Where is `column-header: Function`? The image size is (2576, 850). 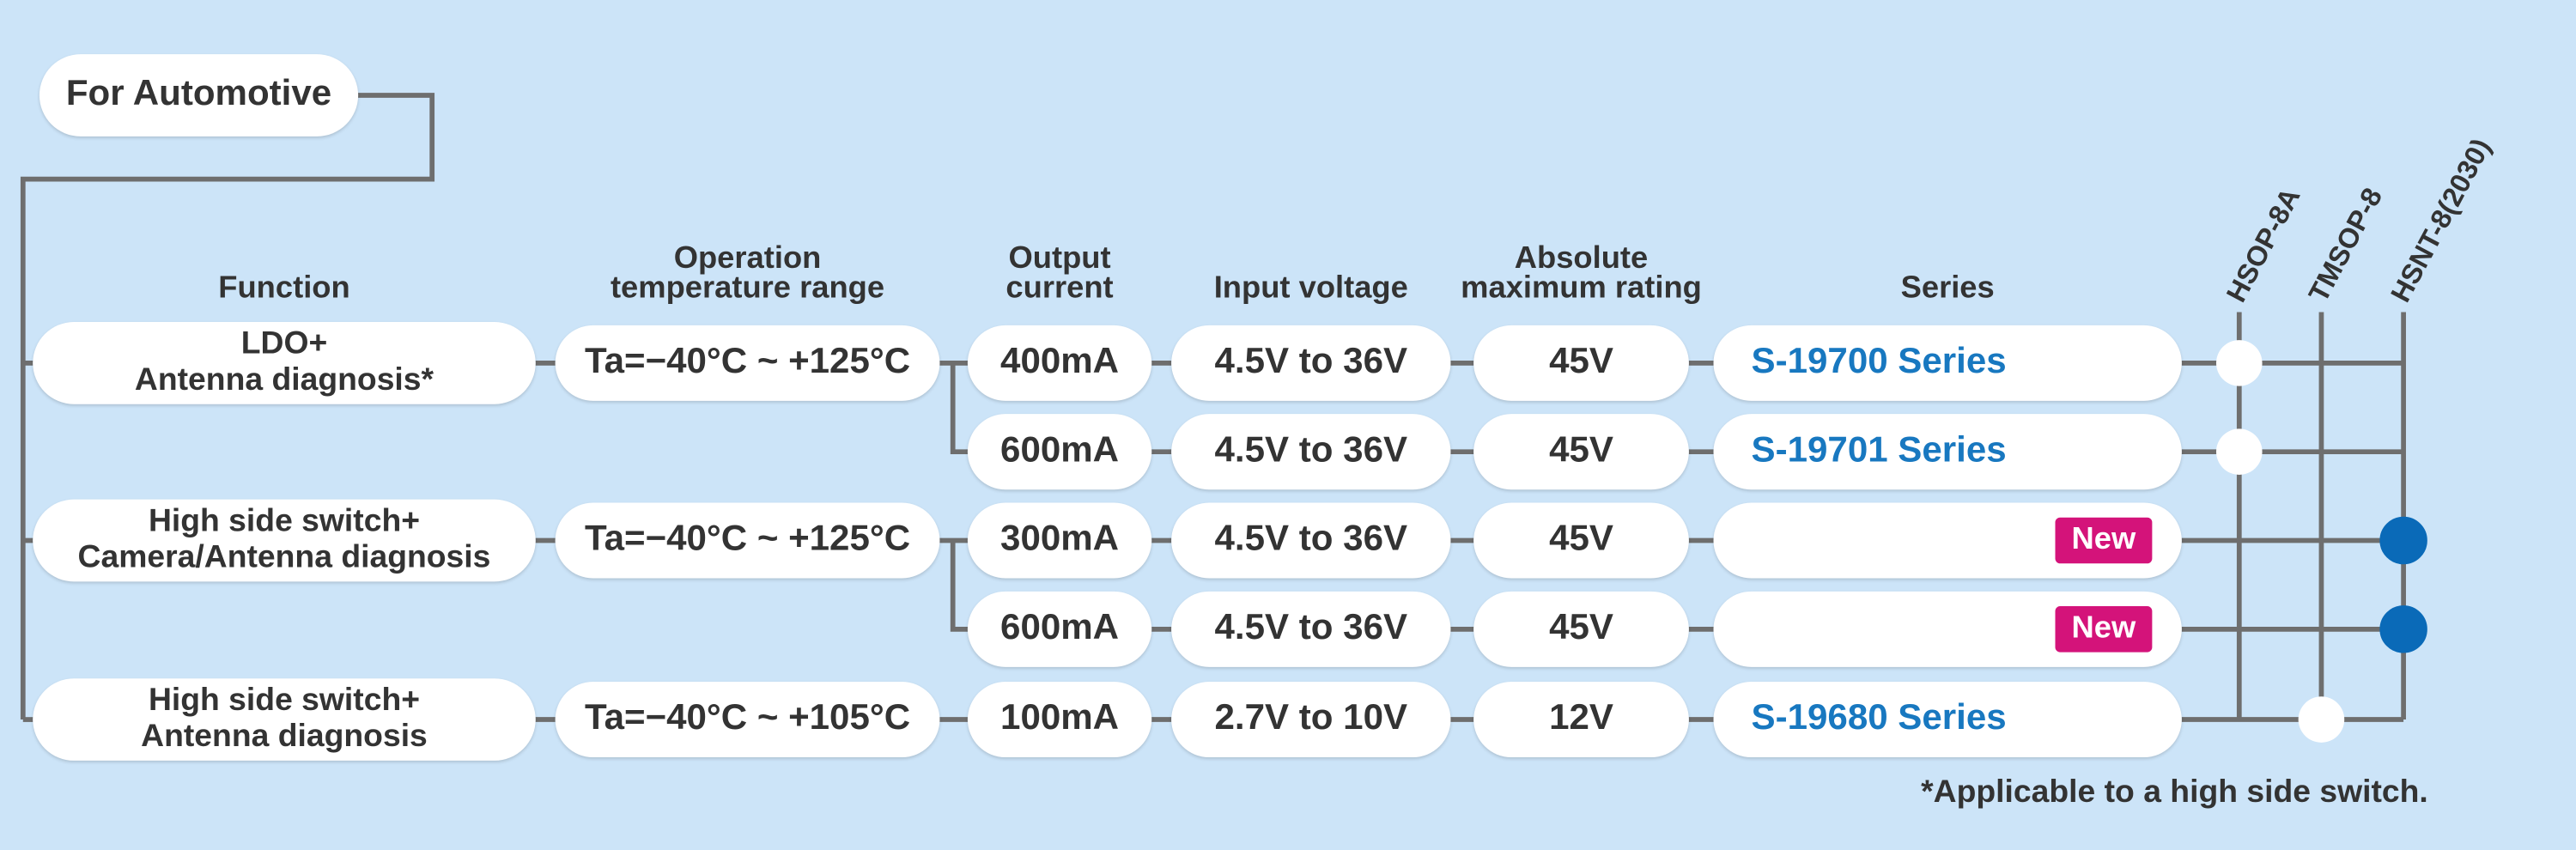
column-header: Function is located at coordinates (283, 286).